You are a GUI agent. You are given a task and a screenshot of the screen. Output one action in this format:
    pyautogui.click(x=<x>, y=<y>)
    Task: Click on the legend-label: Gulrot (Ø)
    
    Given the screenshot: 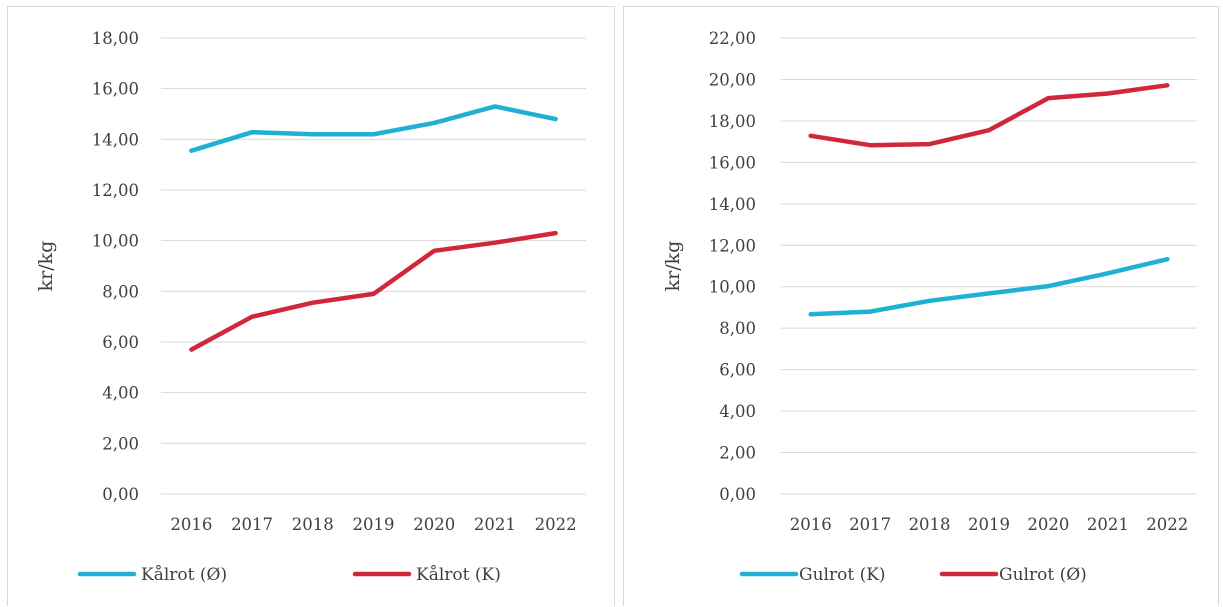 What is the action you would take?
    pyautogui.click(x=1043, y=575)
    